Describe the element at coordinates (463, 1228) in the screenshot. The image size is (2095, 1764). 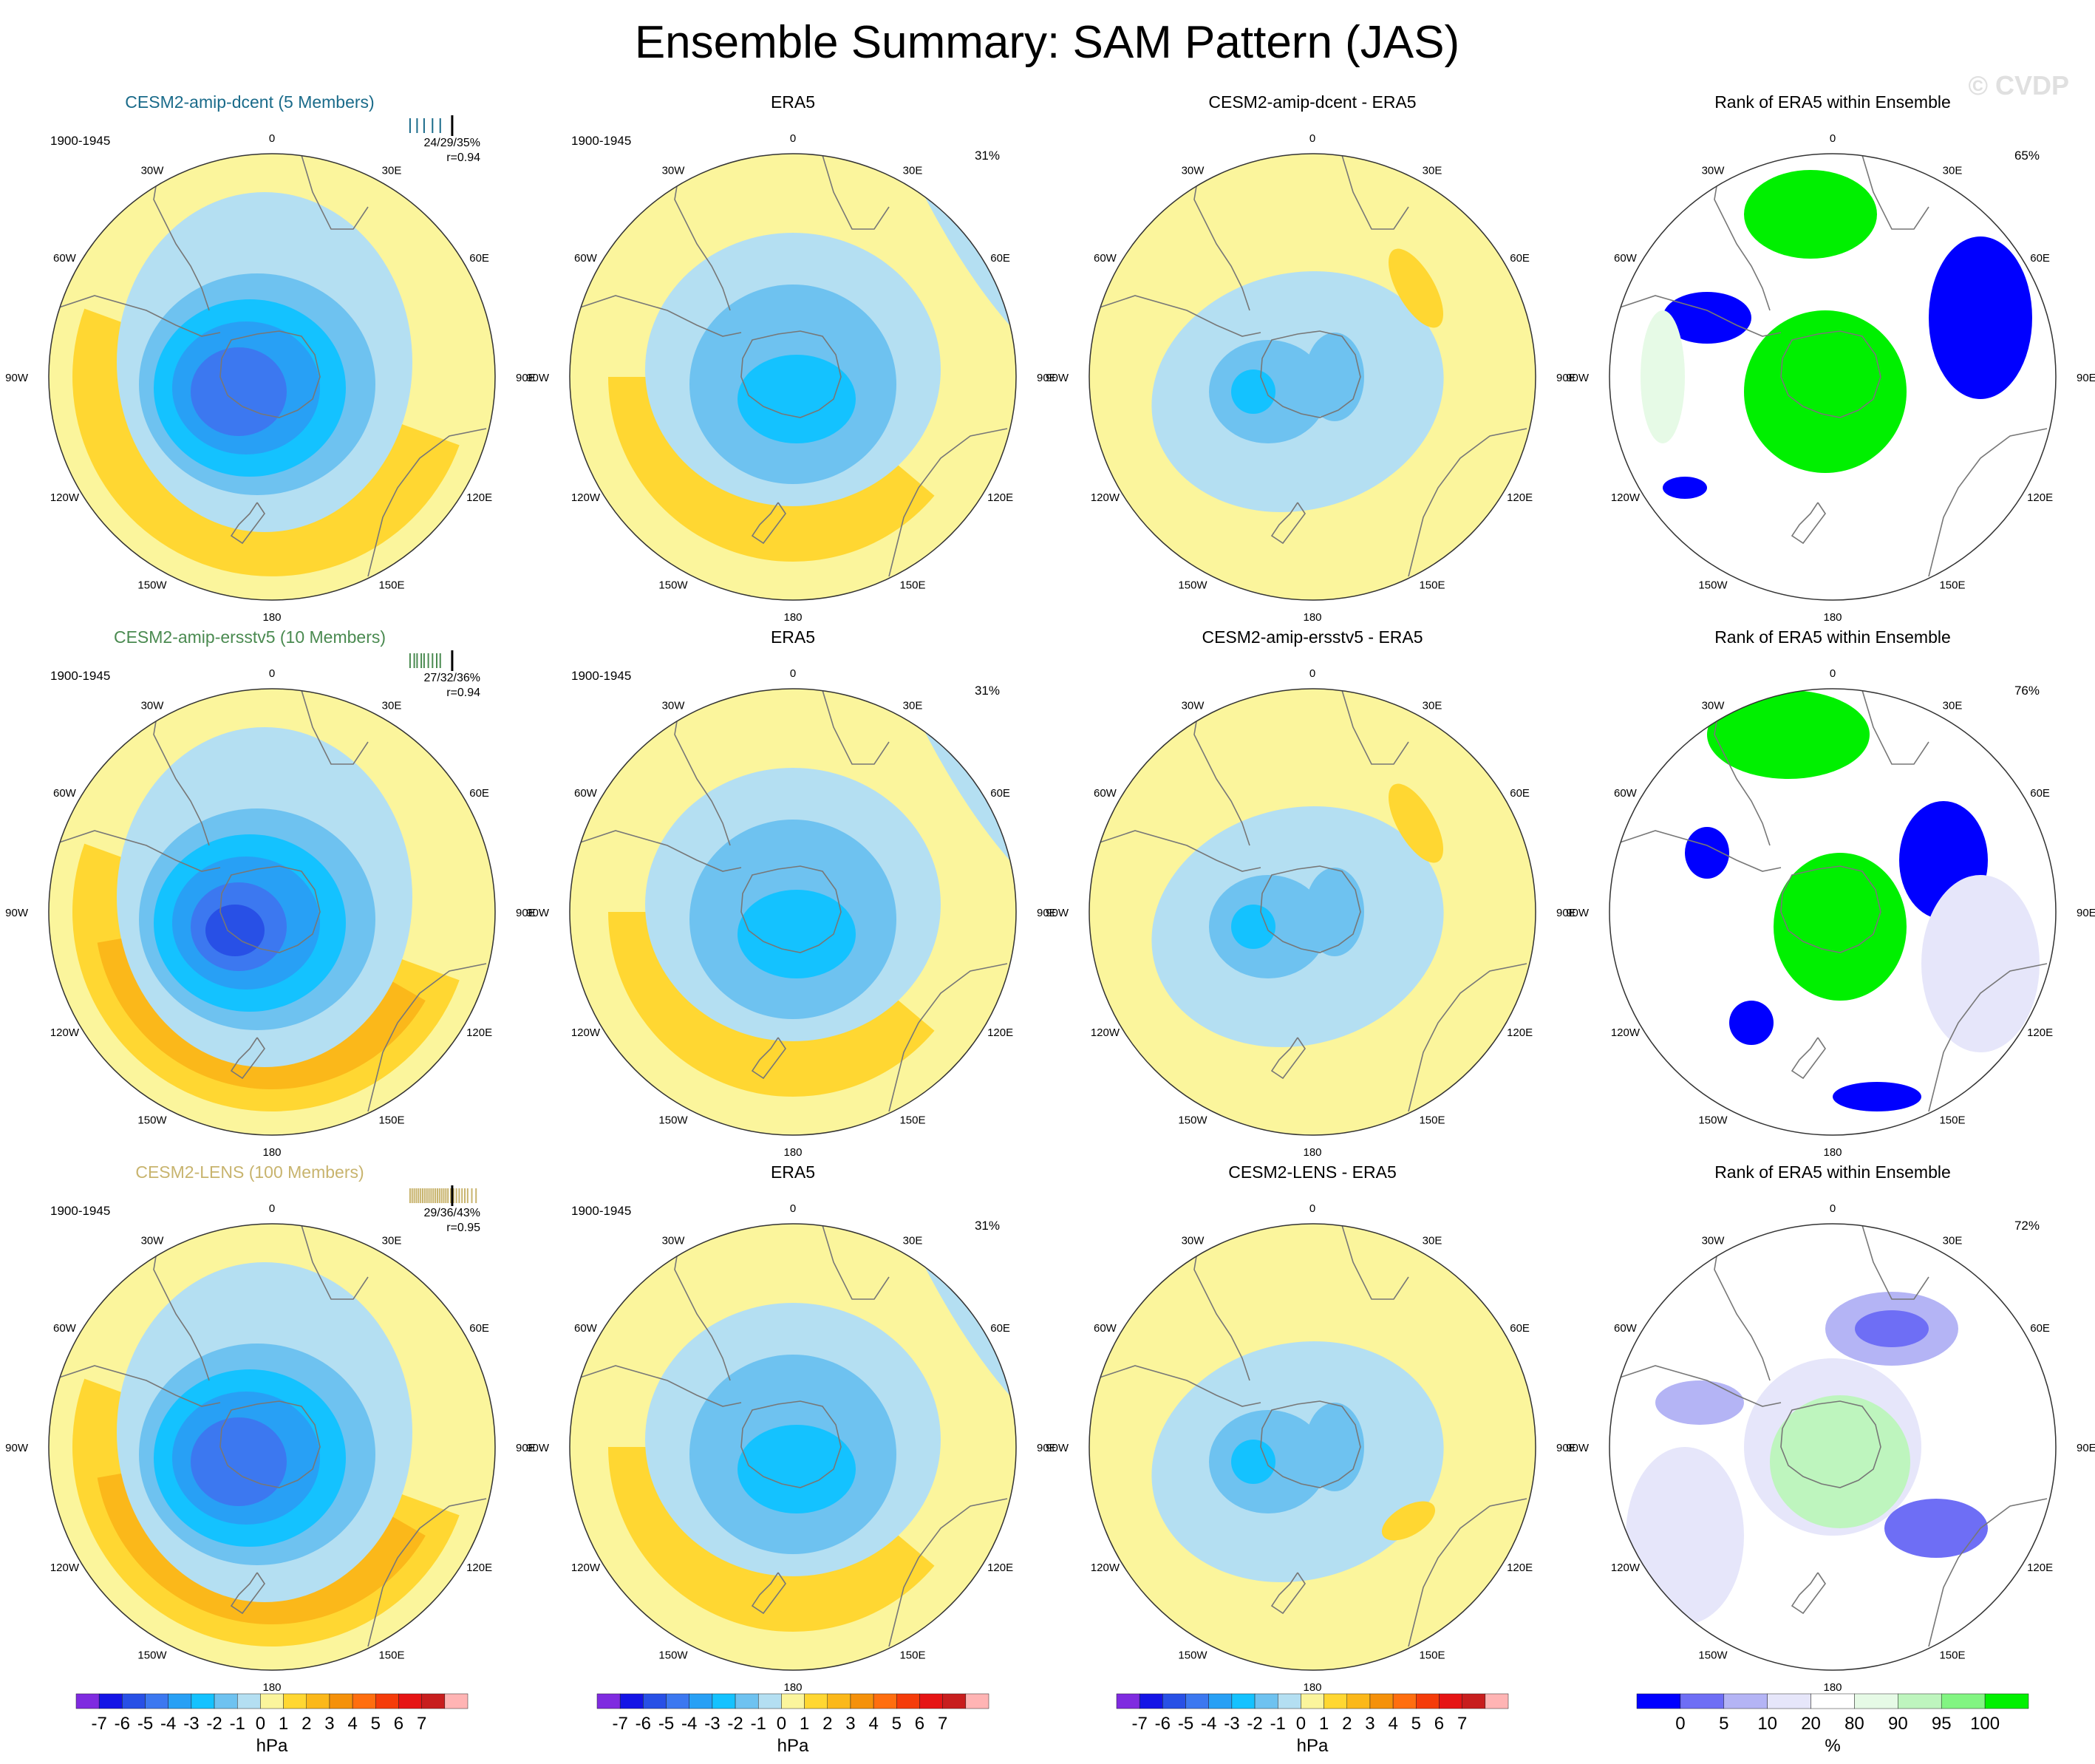
I see `pattern-correlation: r=0.95` at that location.